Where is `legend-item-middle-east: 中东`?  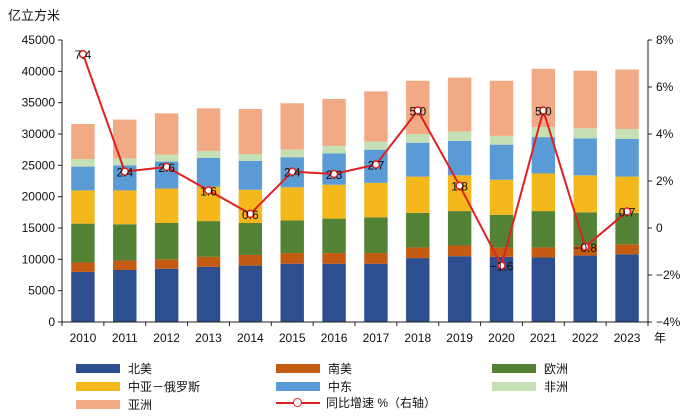 legend-item-middle-east: 中东 is located at coordinates (314, 386).